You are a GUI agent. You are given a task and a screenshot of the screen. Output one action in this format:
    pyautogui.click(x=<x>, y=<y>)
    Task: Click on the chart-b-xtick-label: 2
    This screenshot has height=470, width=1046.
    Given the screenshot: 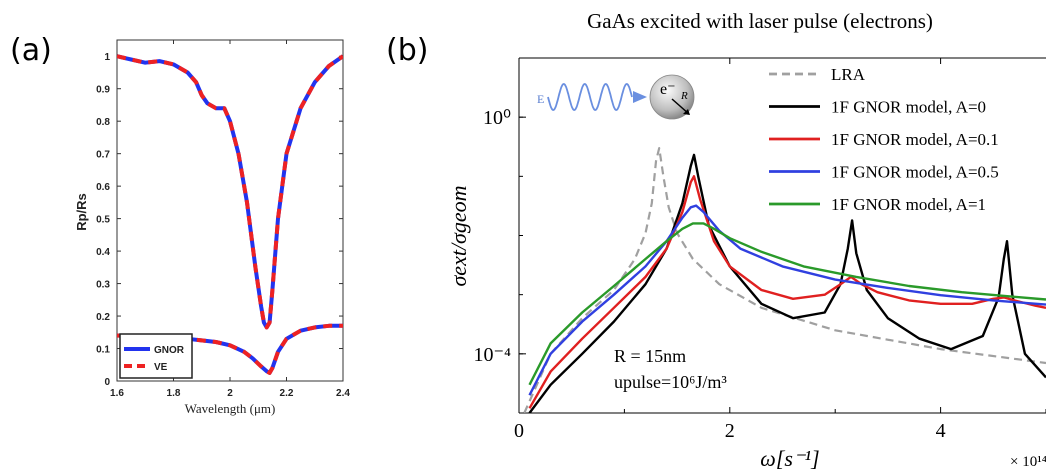 What is the action you would take?
    pyautogui.click(x=730, y=431)
    